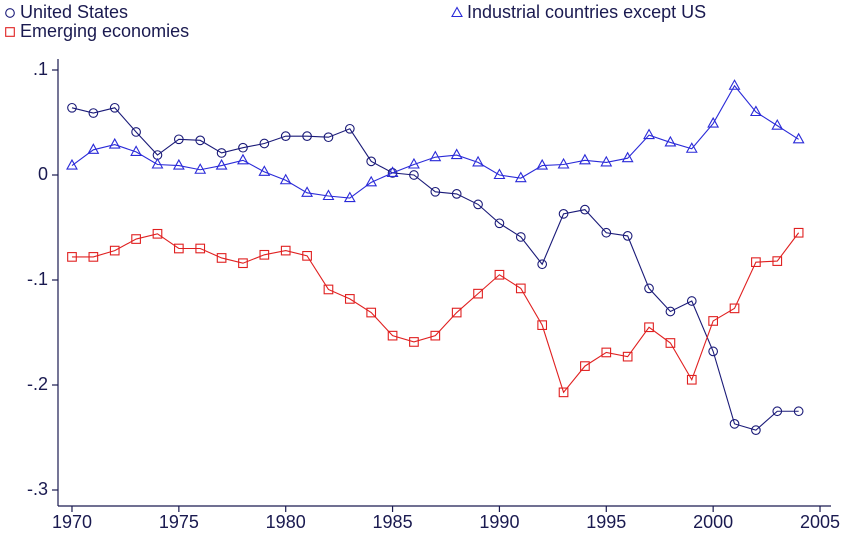 This screenshot has width=851, height=536. What do you see at coordinates (179, 522) in the screenshot?
I see `x-tick-label: 1975` at bounding box center [179, 522].